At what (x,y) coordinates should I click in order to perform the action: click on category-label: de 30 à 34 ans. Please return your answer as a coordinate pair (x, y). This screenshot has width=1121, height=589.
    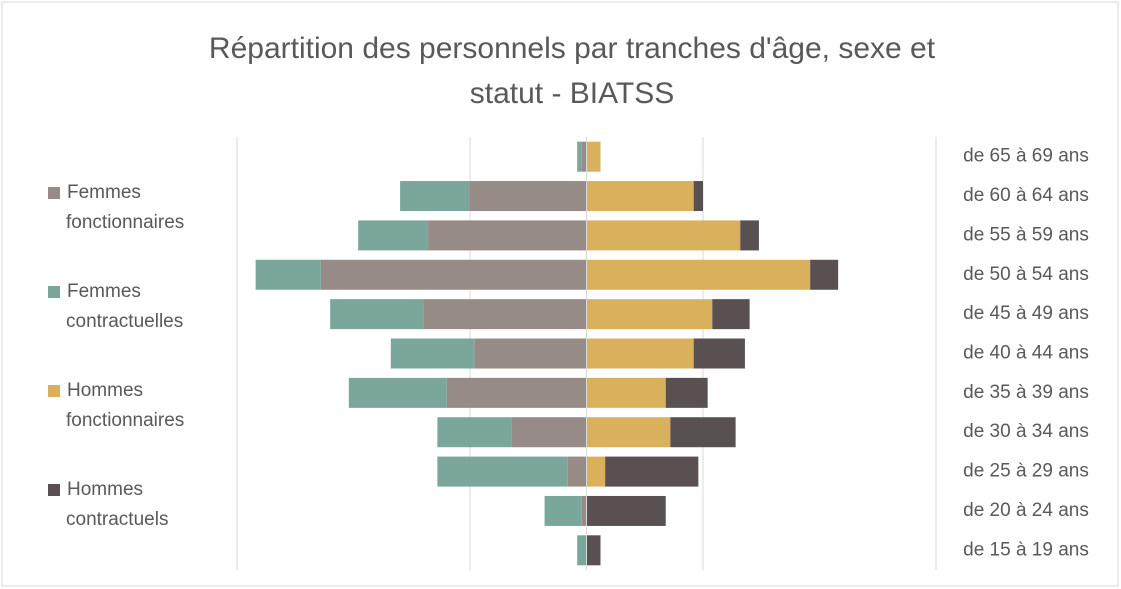
    Looking at the image, I should click on (1026, 431).